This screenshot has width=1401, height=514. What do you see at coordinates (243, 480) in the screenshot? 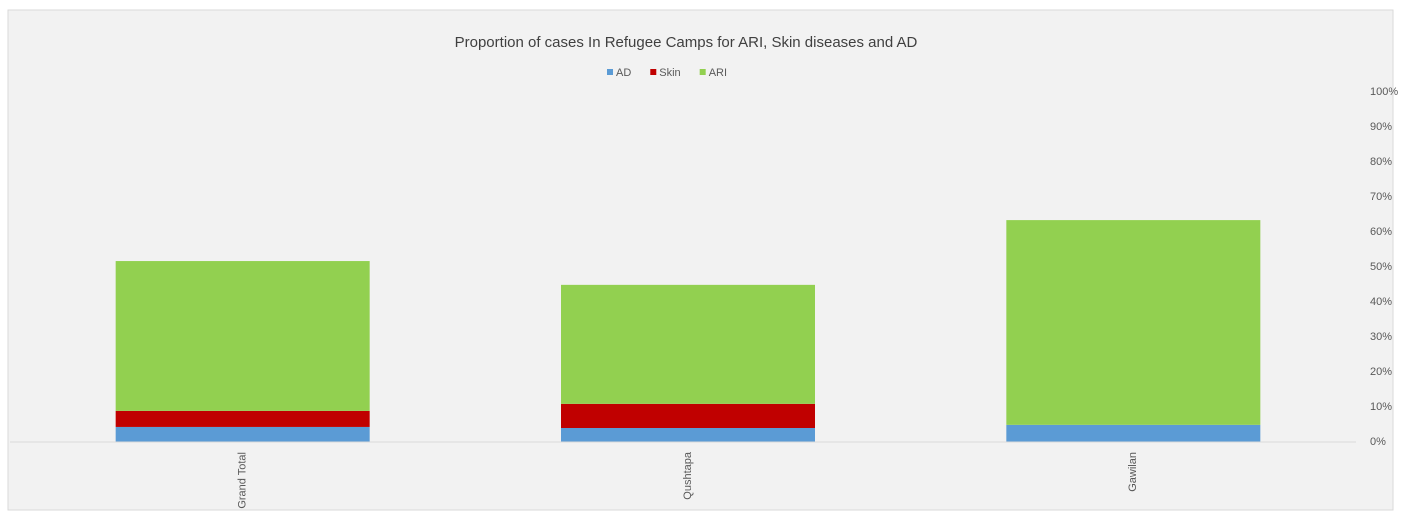
I see `x-tick-label: Grand Total` at bounding box center [243, 480].